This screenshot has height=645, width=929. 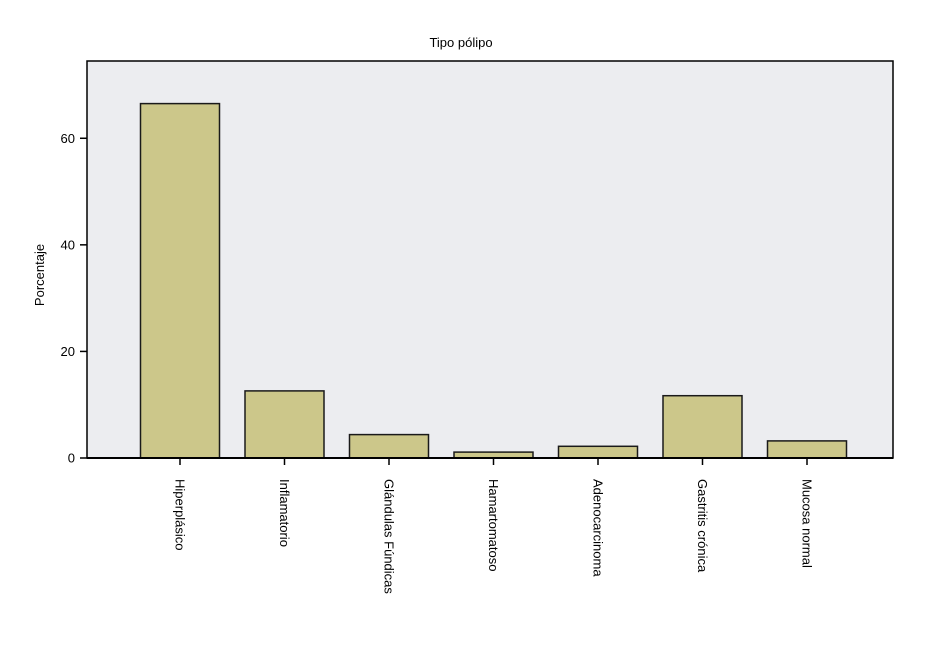 I want to click on chart-title: Tipo pólipo, so click(x=460, y=42).